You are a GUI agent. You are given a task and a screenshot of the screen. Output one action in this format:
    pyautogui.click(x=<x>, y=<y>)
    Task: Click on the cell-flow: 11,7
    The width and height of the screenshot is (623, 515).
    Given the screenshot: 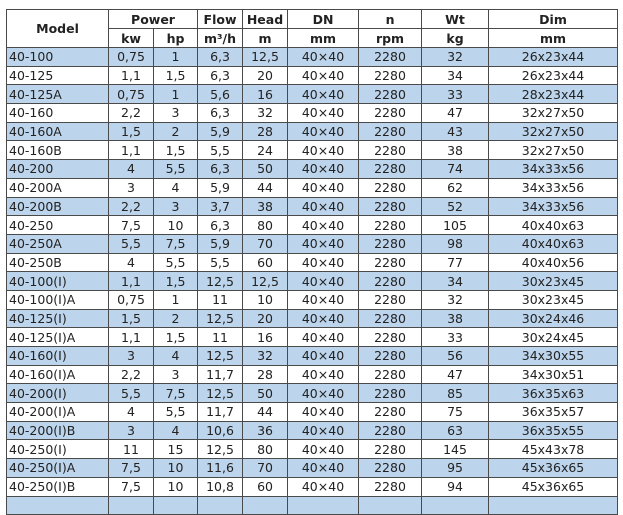 What is the action you would take?
    pyautogui.click(x=220, y=412)
    